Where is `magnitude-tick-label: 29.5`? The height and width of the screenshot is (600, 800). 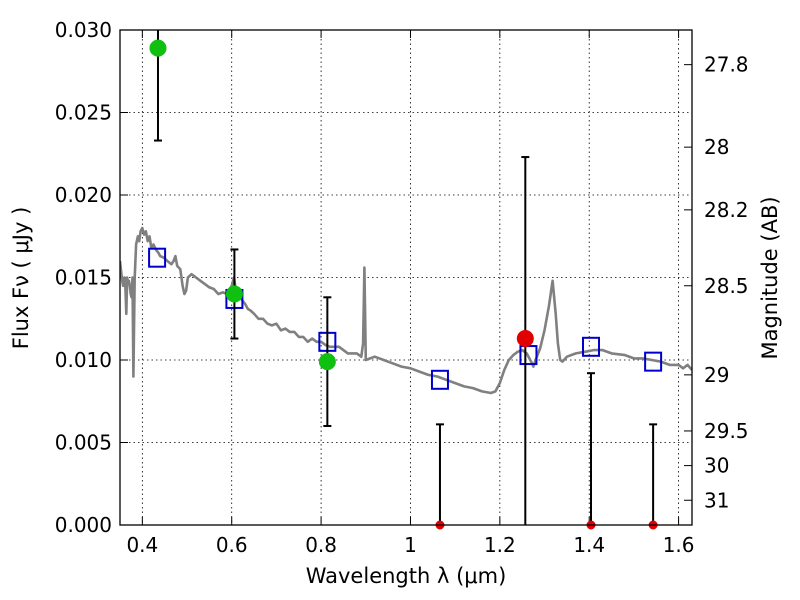
magnitude-tick-label: 29.5 is located at coordinates (726, 431).